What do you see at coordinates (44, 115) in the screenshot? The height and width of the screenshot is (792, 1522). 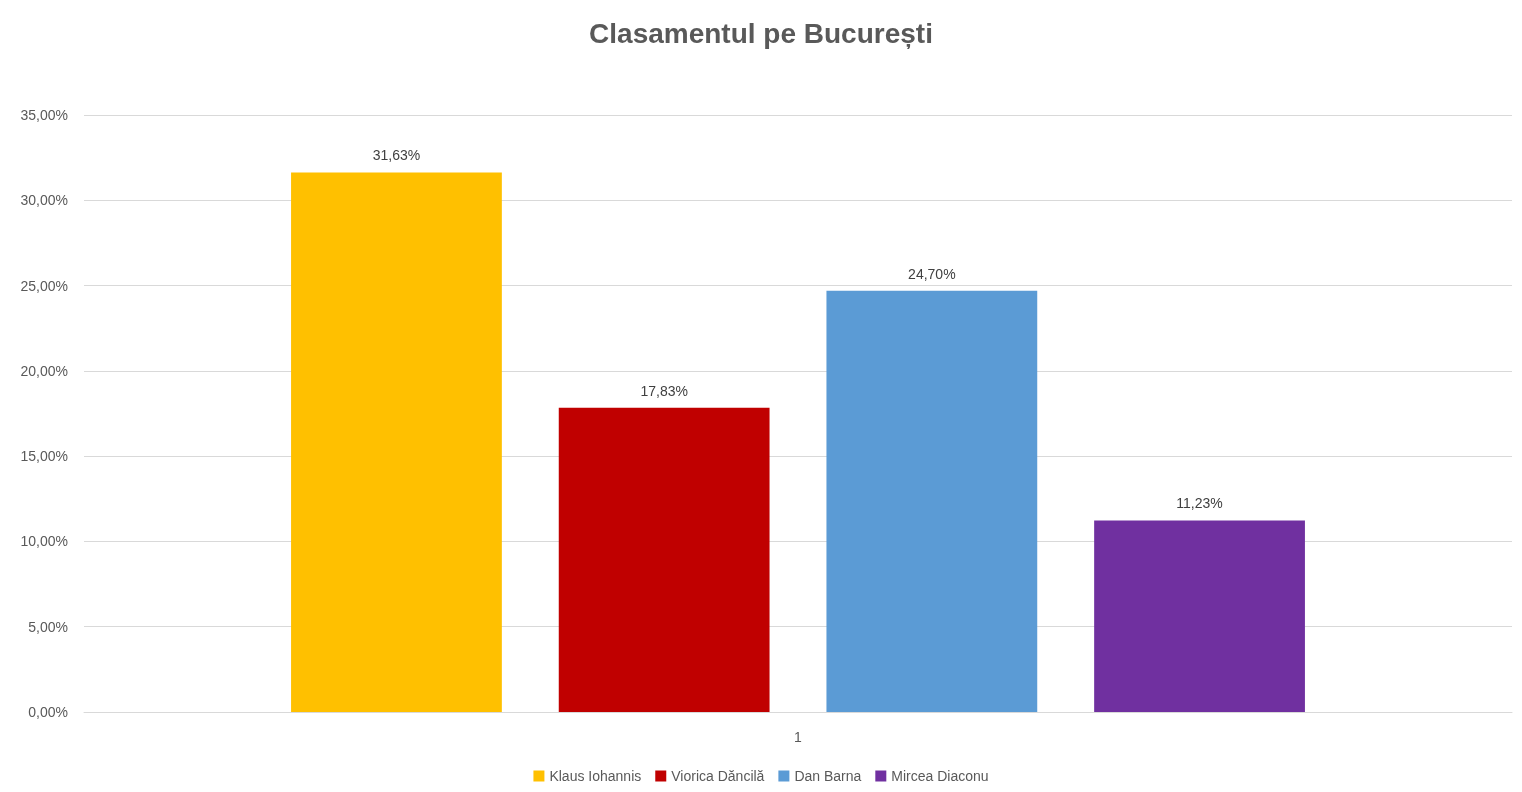 I see `y-tick-label: 35,00%` at bounding box center [44, 115].